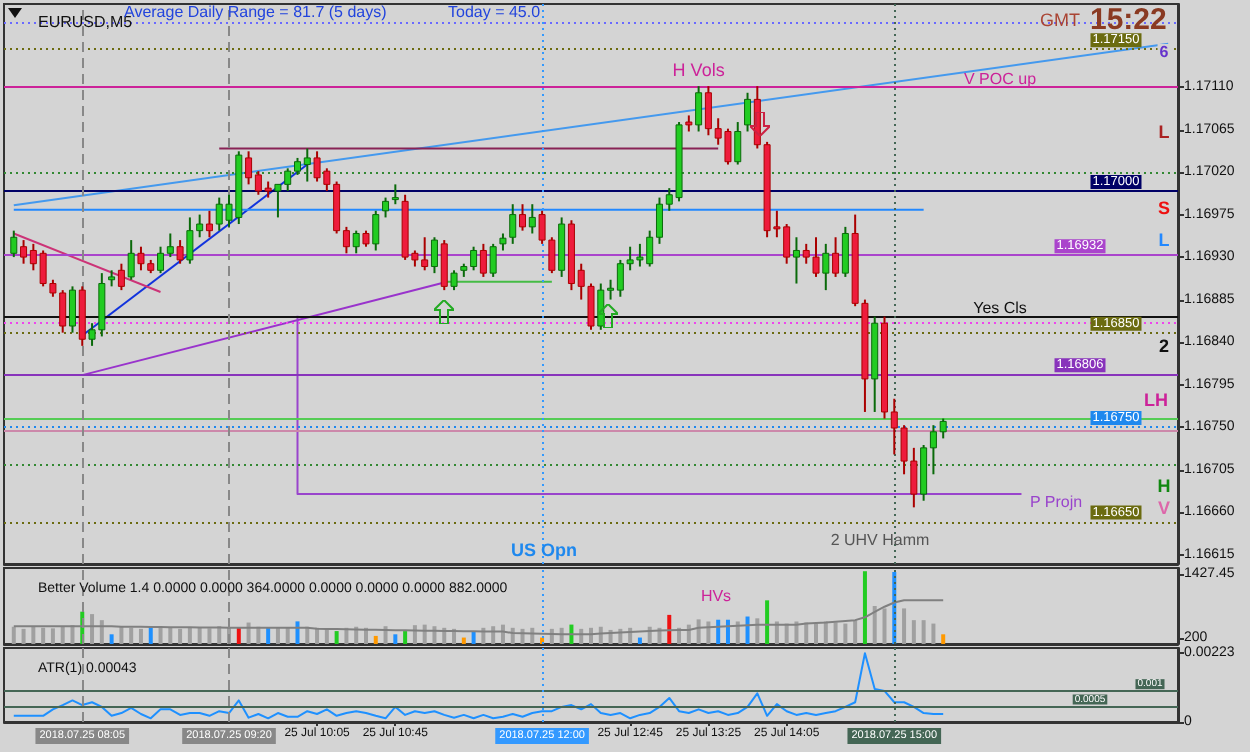  What do you see at coordinates (880, 540) in the screenshot?
I see `annotation: 2 UHV Hamm` at bounding box center [880, 540].